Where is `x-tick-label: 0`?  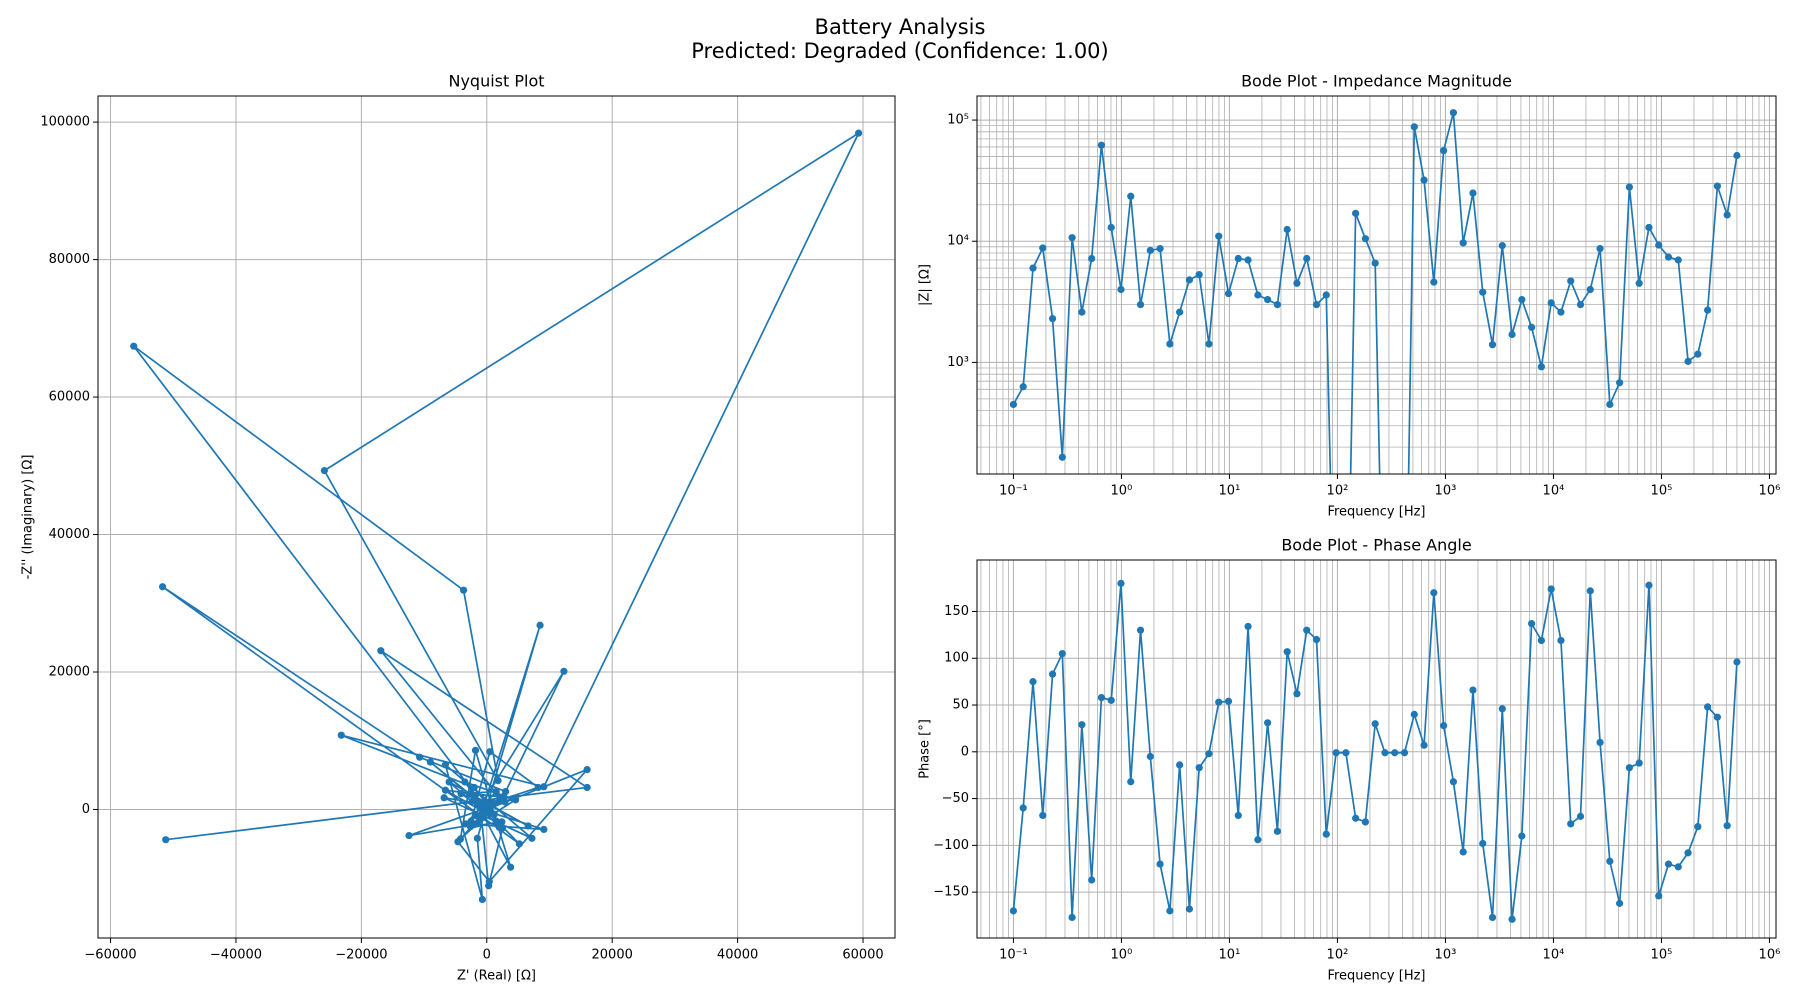 x-tick-label: 0 is located at coordinates (487, 955).